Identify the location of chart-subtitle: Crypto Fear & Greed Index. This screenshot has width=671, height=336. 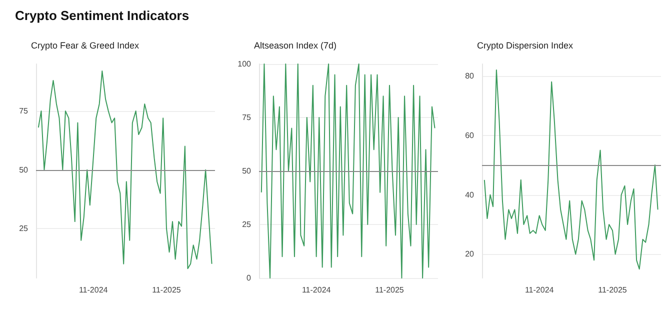
(85, 45).